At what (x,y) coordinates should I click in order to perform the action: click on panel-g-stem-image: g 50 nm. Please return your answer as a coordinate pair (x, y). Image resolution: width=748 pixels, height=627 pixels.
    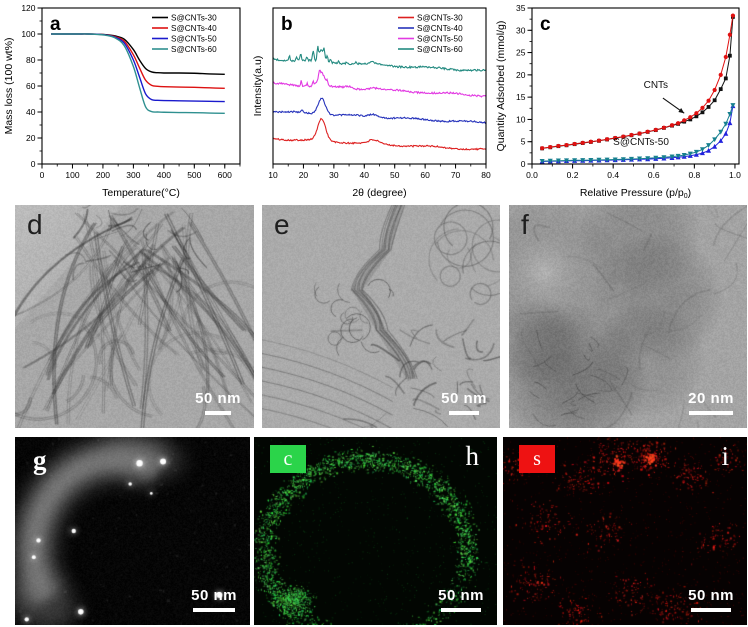
    Looking at the image, I should click on (132, 531).